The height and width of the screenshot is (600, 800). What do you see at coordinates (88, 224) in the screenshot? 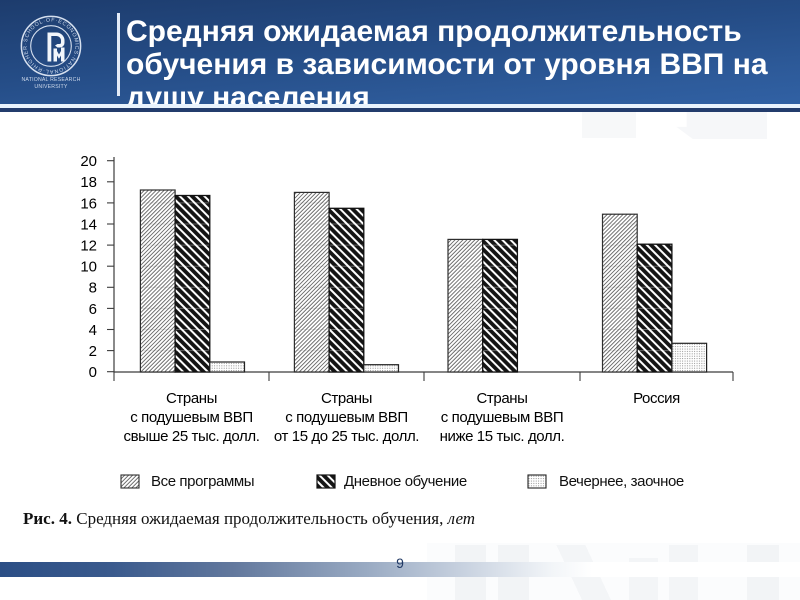
I see `svg-text: 14` at bounding box center [88, 224].